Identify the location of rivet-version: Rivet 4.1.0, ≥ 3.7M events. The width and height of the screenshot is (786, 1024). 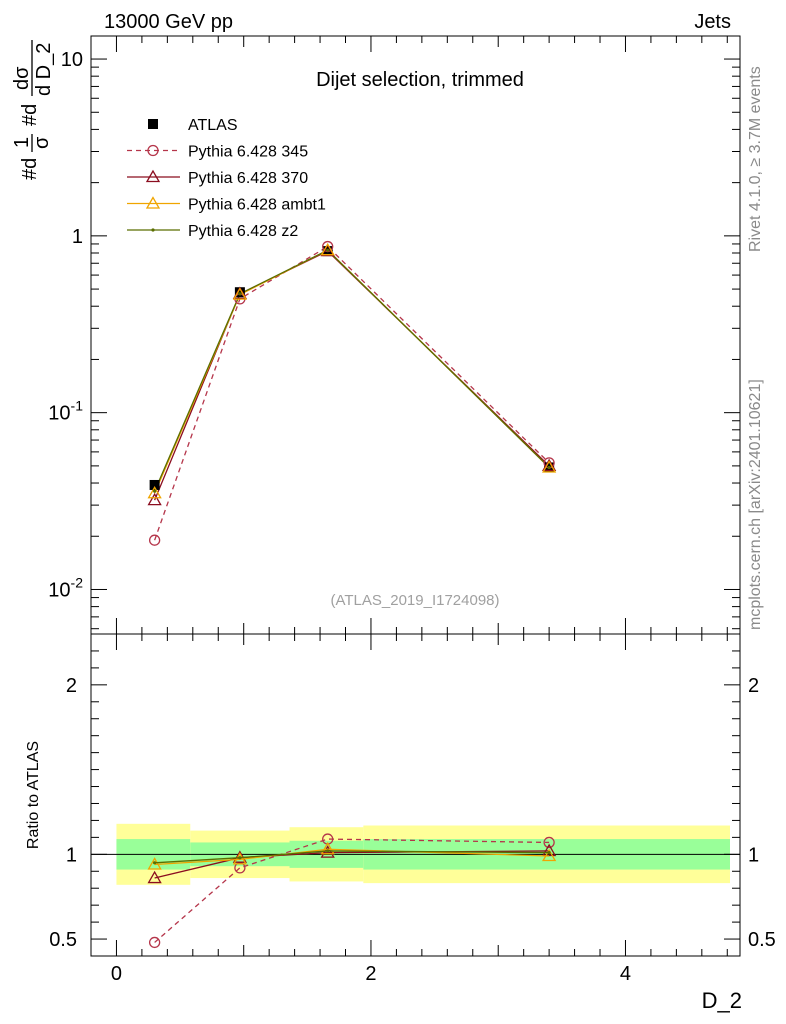
(755, 159).